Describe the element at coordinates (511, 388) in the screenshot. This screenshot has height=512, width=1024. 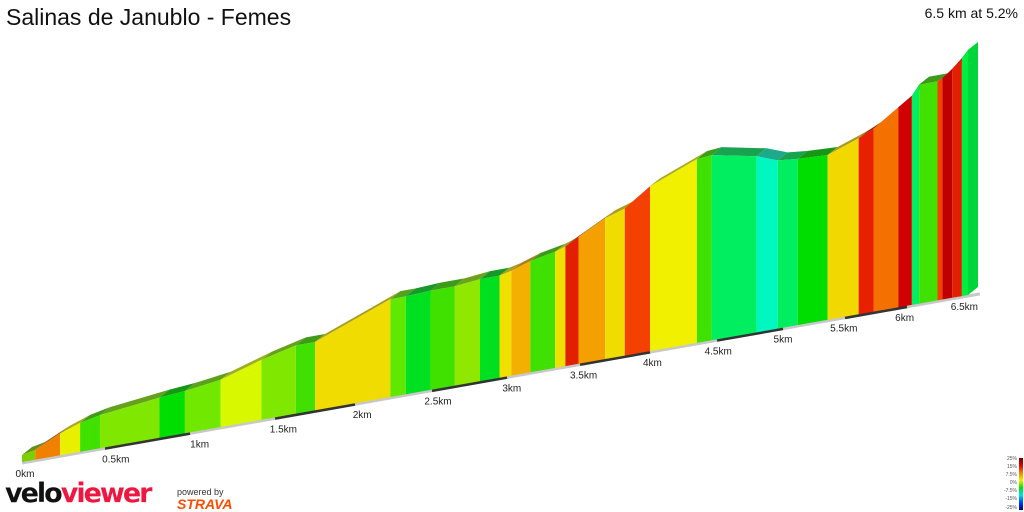
I see `x-tick-label: 3km` at that location.